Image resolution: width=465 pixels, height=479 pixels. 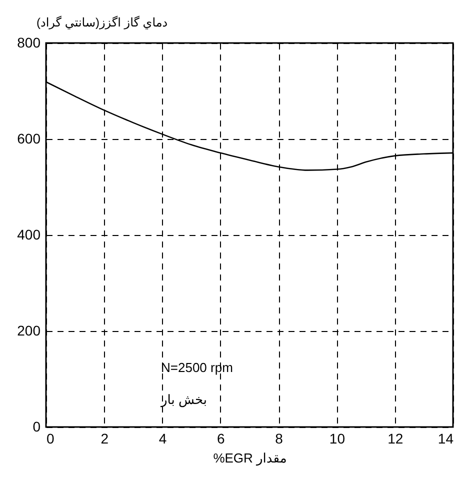 I want to click on x-tick-label: 0, so click(x=50, y=438).